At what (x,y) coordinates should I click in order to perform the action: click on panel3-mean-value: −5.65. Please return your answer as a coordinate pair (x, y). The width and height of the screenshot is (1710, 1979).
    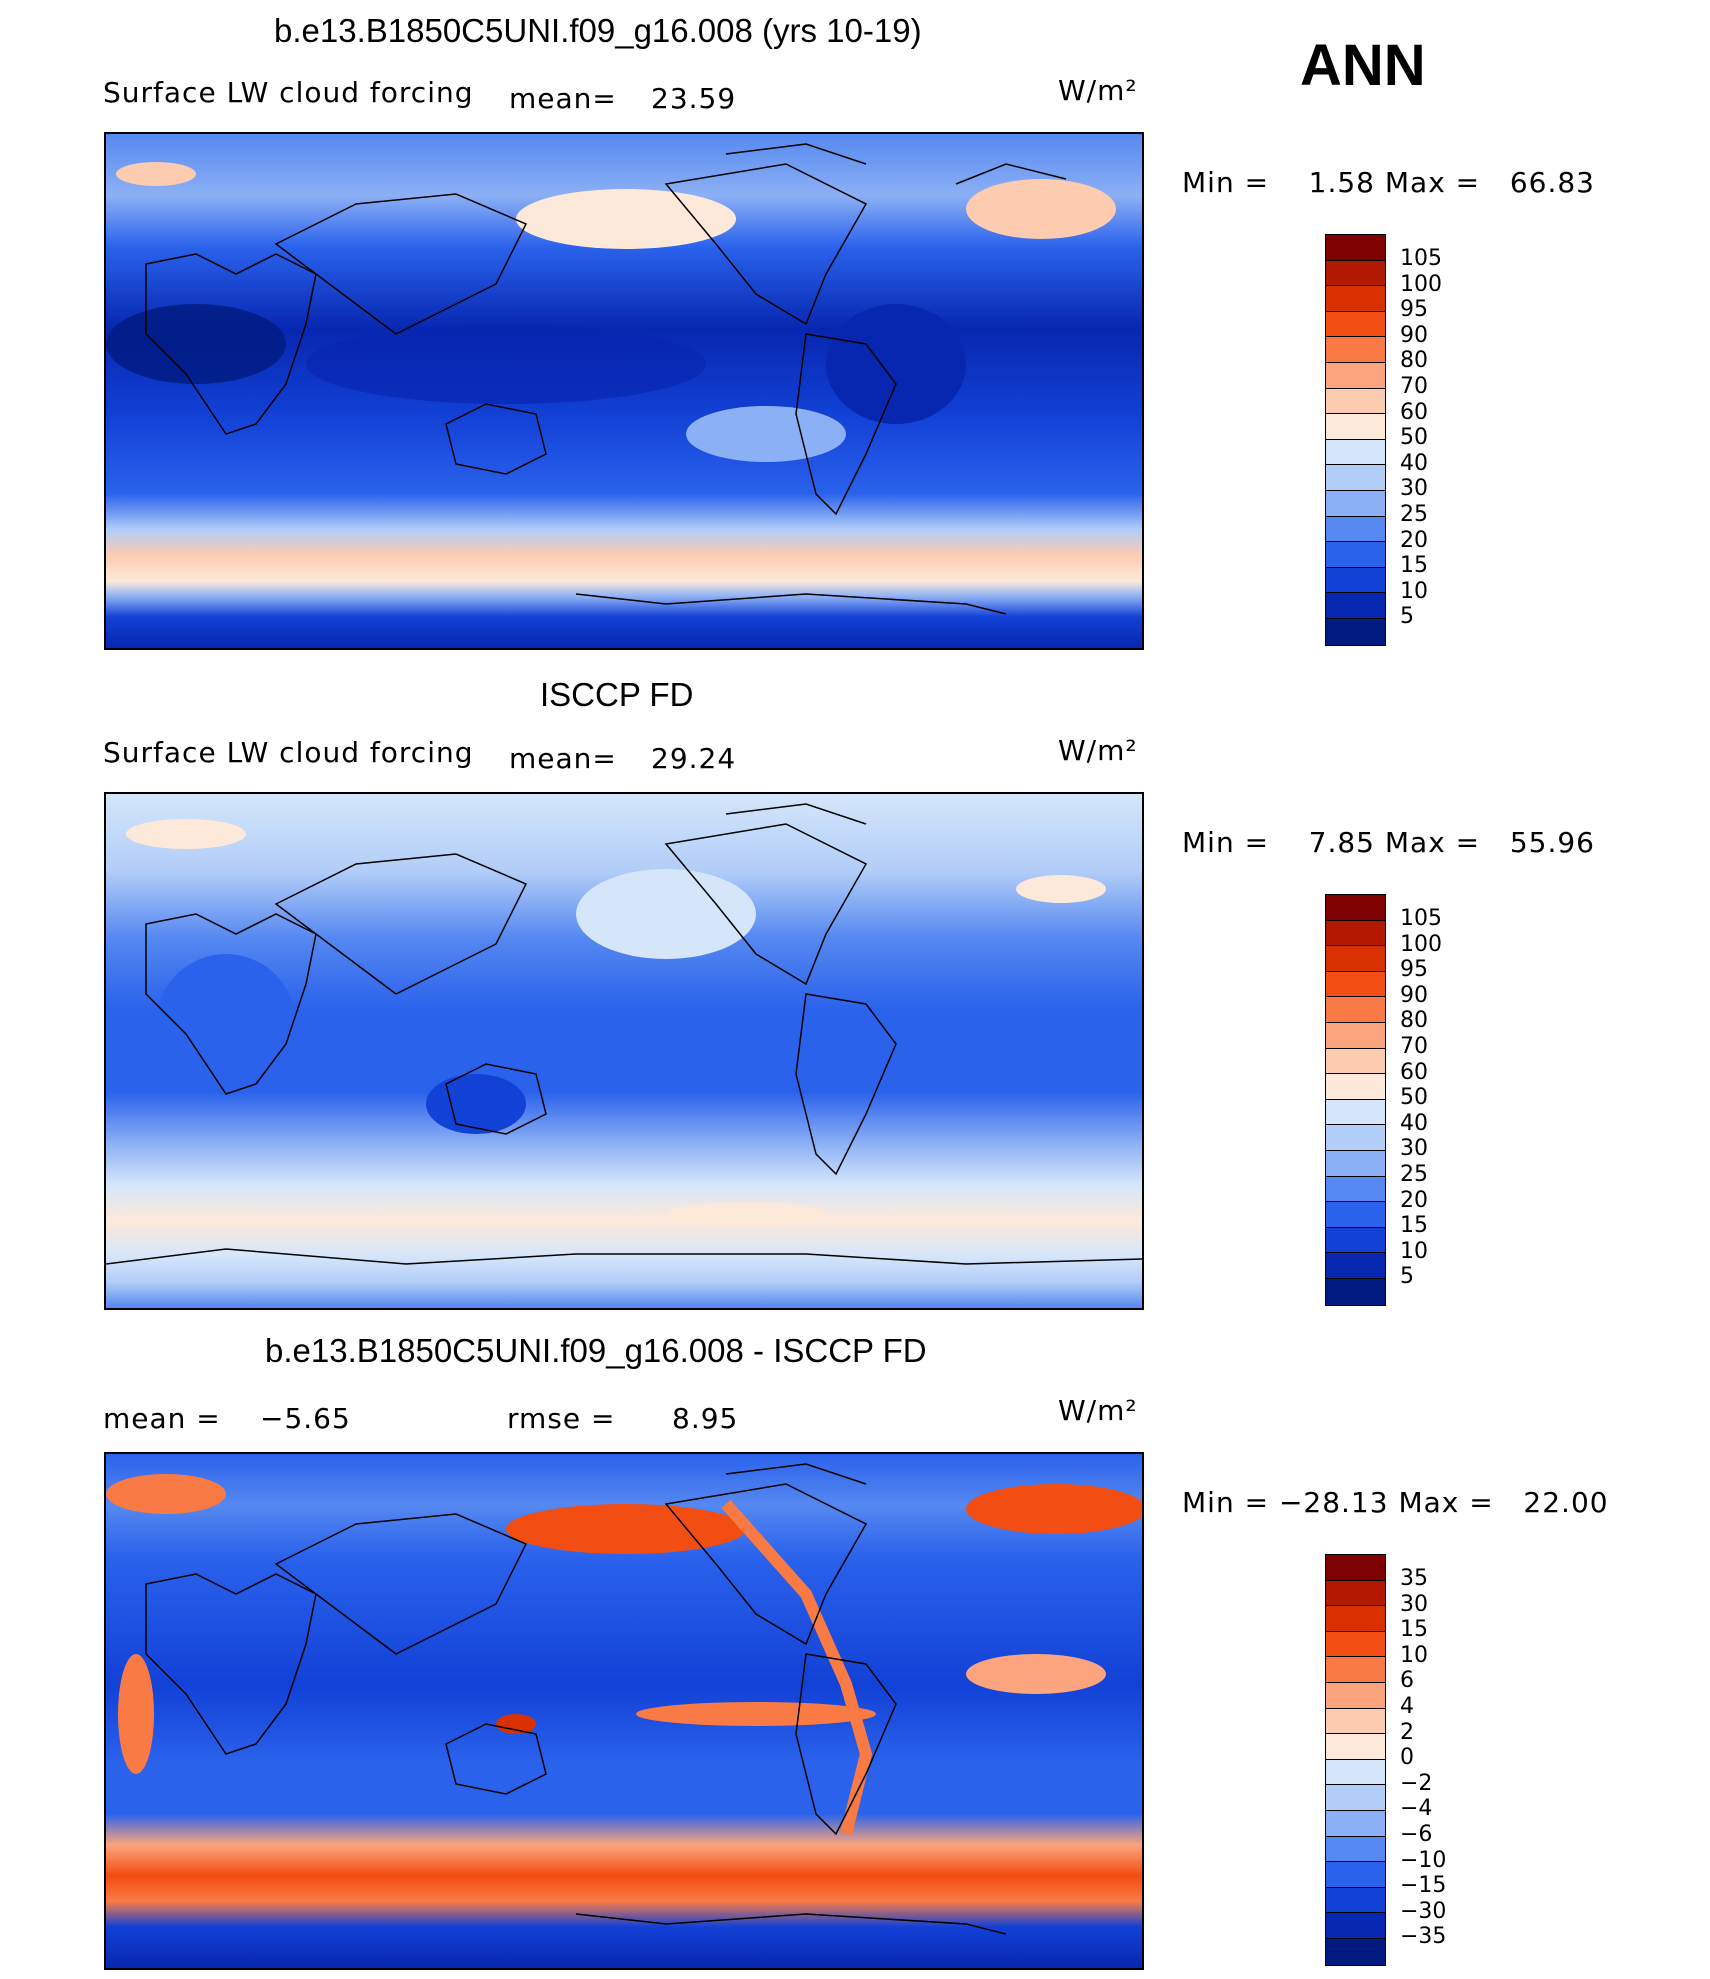
    Looking at the image, I should click on (305, 1418).